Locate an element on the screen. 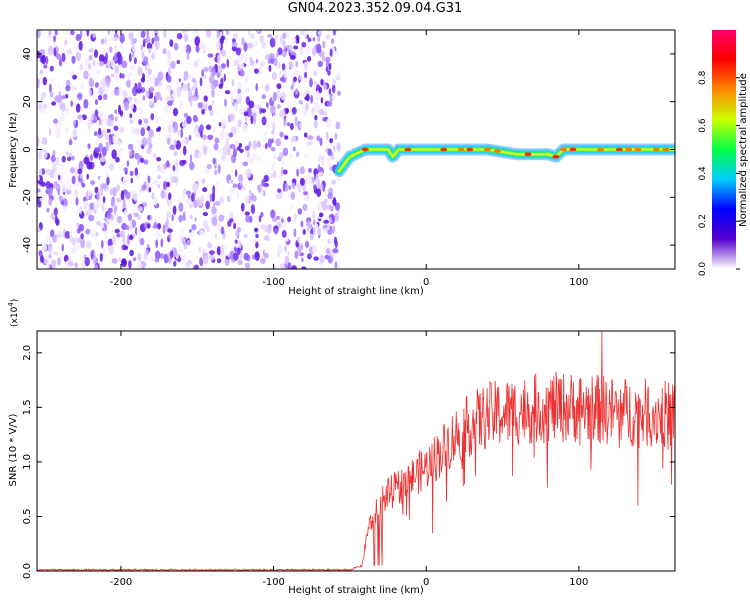 The image size is (750, 600). y-tick-label: 0 is located at coordinates (27, 149).